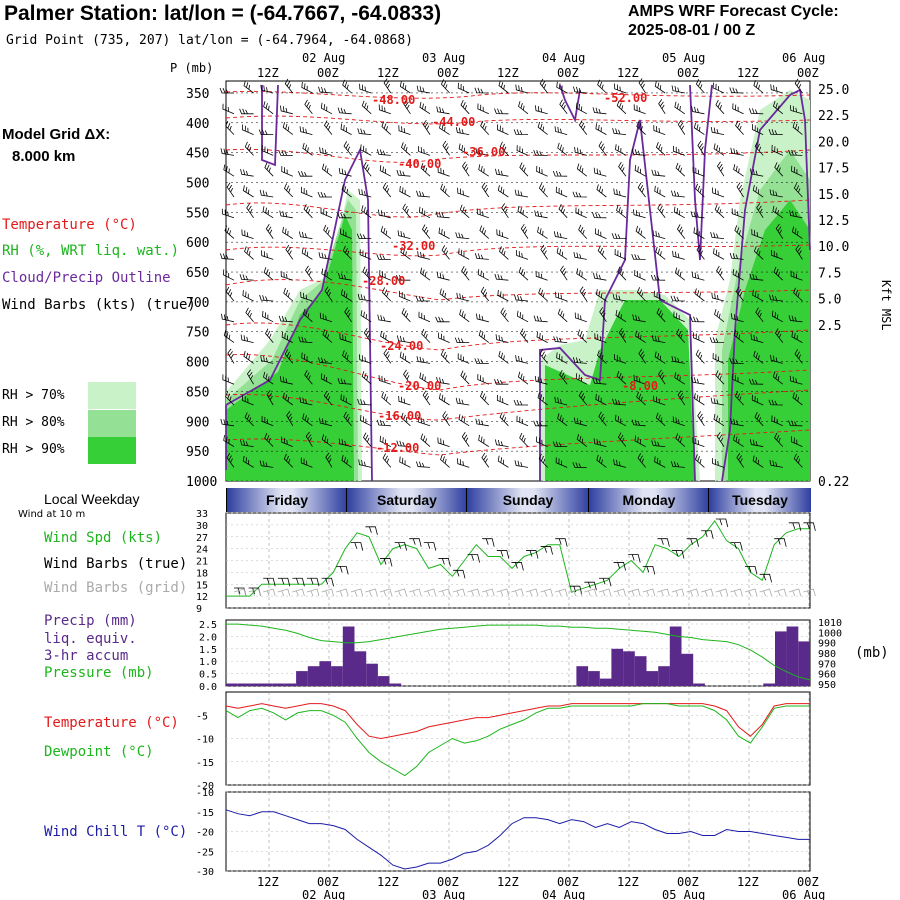 The width and height of the screenshot is (900, 900). I want to click on precip-label-3: 3-hr accum, so click(86, 656).